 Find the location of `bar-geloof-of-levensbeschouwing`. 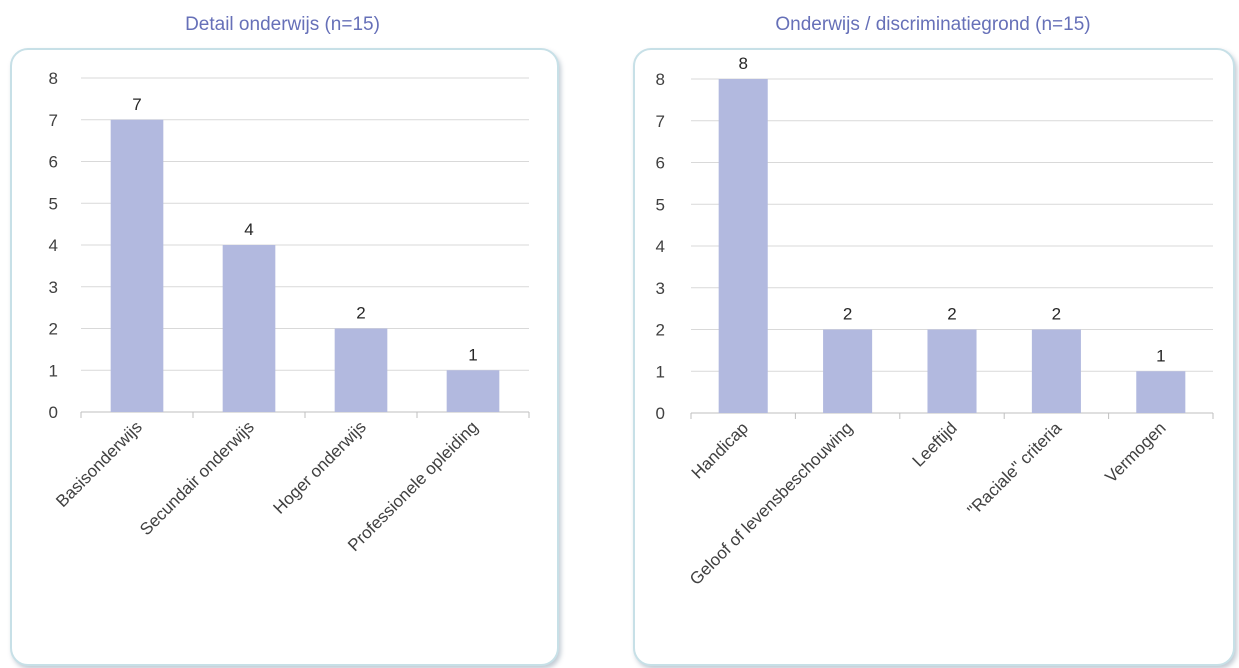

bar-geloof-of-levensbeschouwing is located at coordinates (848, 371).